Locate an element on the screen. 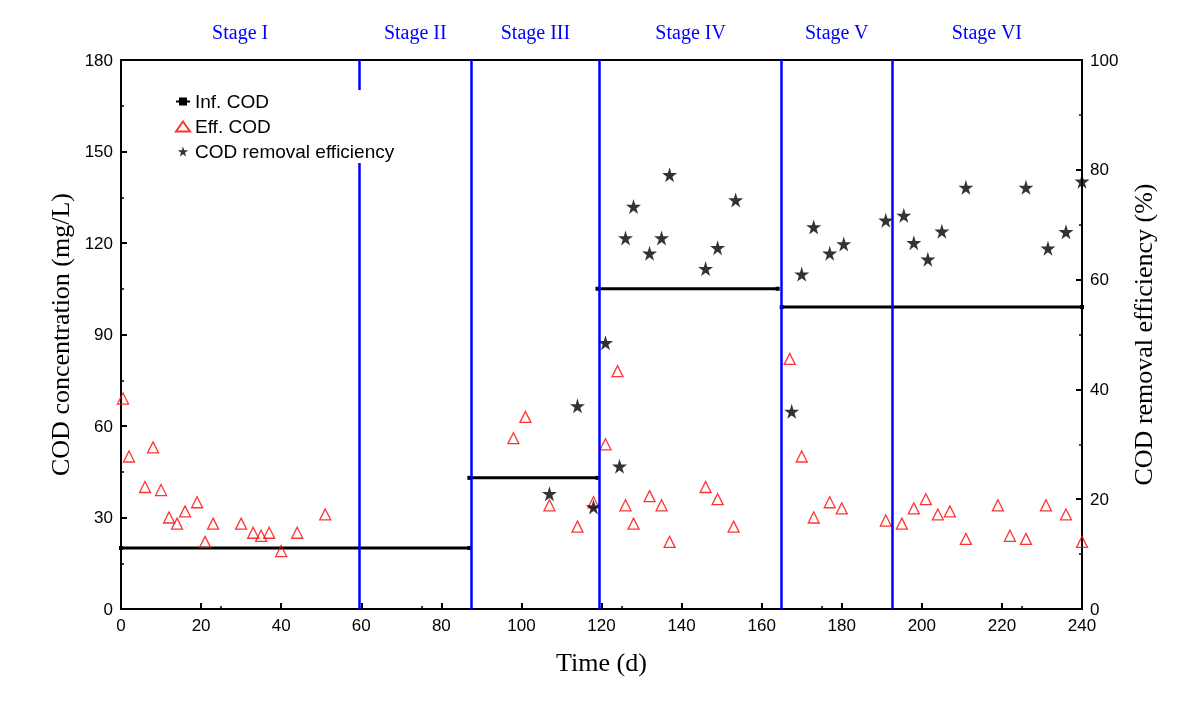  x-tick-label: 40 is located at coordinates (281, 625).